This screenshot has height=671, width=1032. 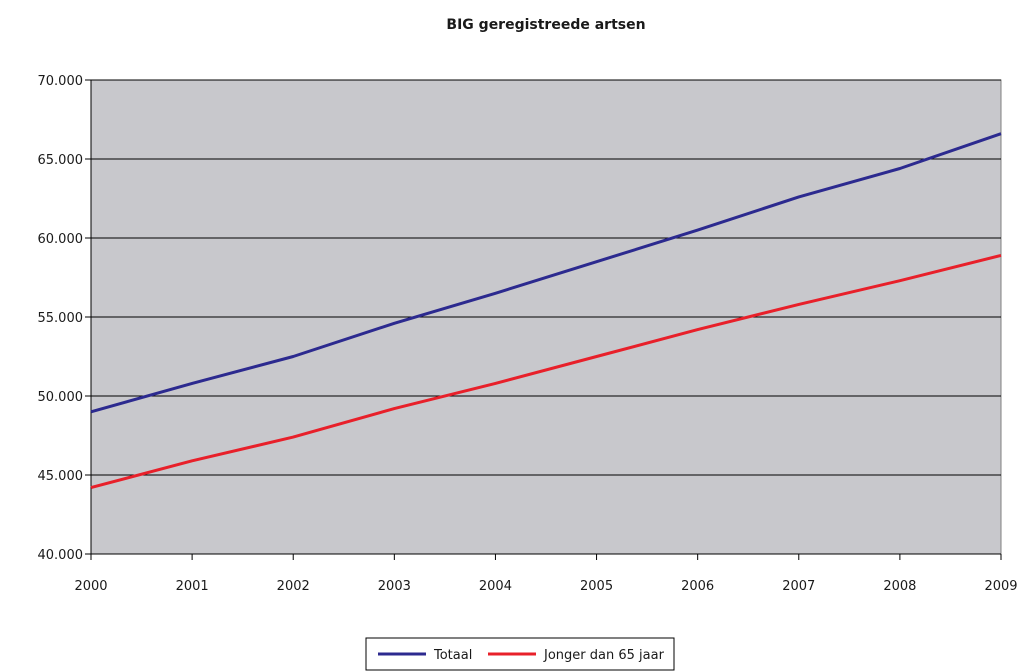 What do you see at coordinates (61, 239) in the screenshot?
I see `y-tick-label: 60.000` at bounding box center [61, 239].